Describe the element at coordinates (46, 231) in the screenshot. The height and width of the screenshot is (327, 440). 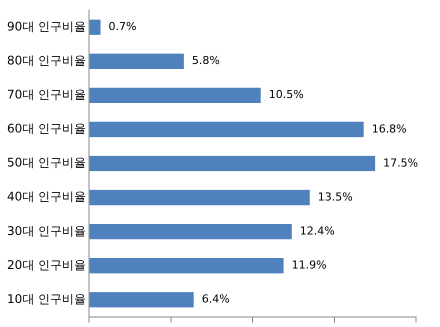
I see `y-tick-label: 30대 인구비율` at that location.